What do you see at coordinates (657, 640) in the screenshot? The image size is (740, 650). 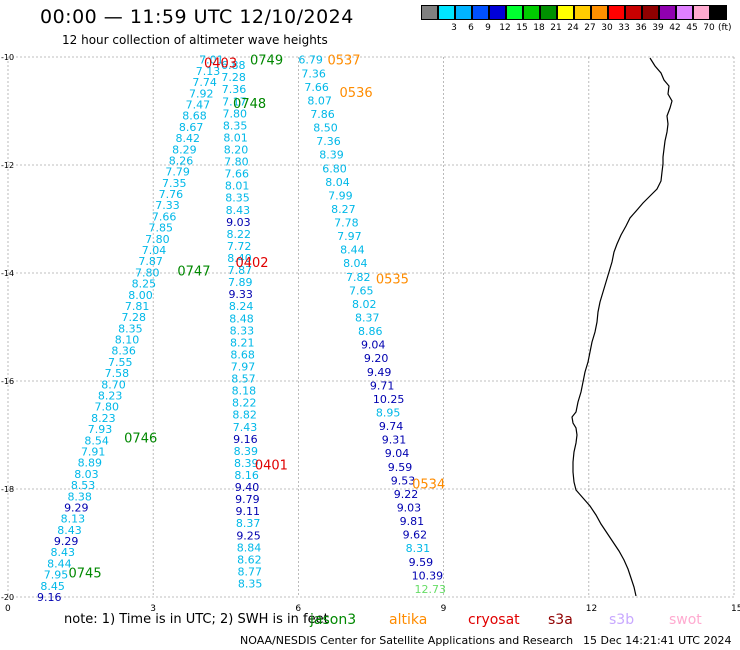 I see `generated-timestamp: 15 Dec 14:21:41 UTC 2024` at bounding box center [657, 640].